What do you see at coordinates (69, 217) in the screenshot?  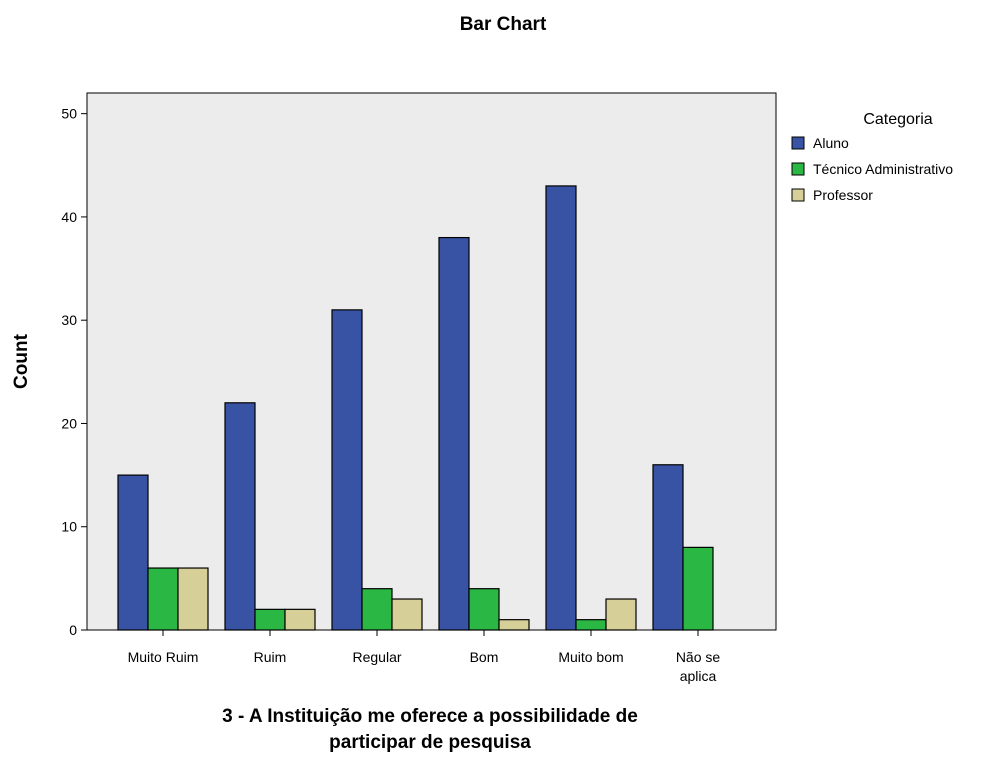 I see `y-tick-label: 40` at bounding box center [69, 217].